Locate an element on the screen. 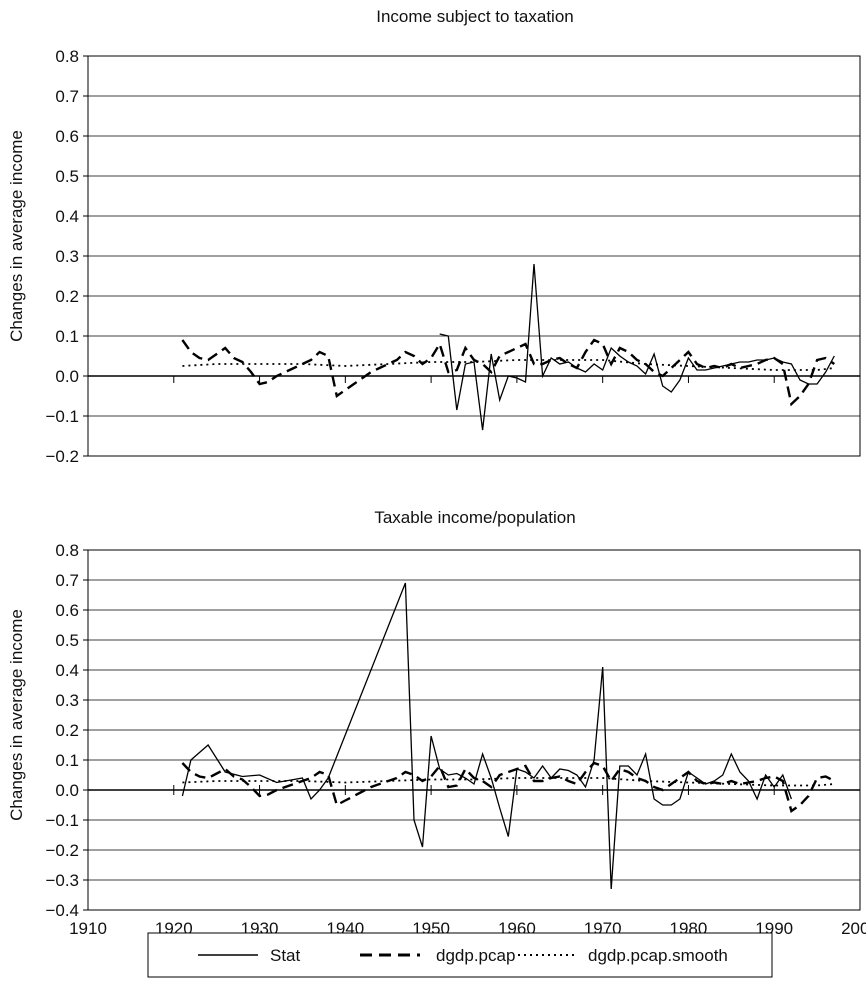  series-line-stat is located at coordinates (637, 347).